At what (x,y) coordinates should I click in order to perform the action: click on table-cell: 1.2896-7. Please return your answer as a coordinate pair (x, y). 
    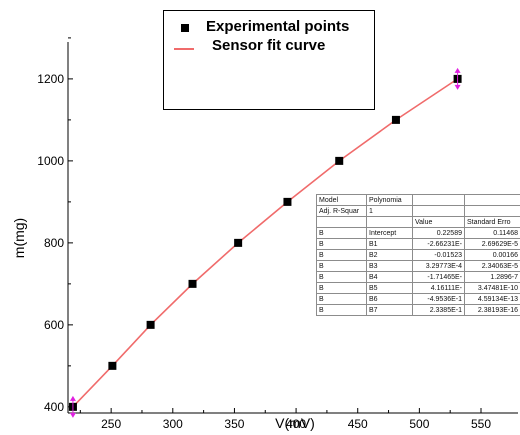
    Looking at the image, I should click on (492, 277).